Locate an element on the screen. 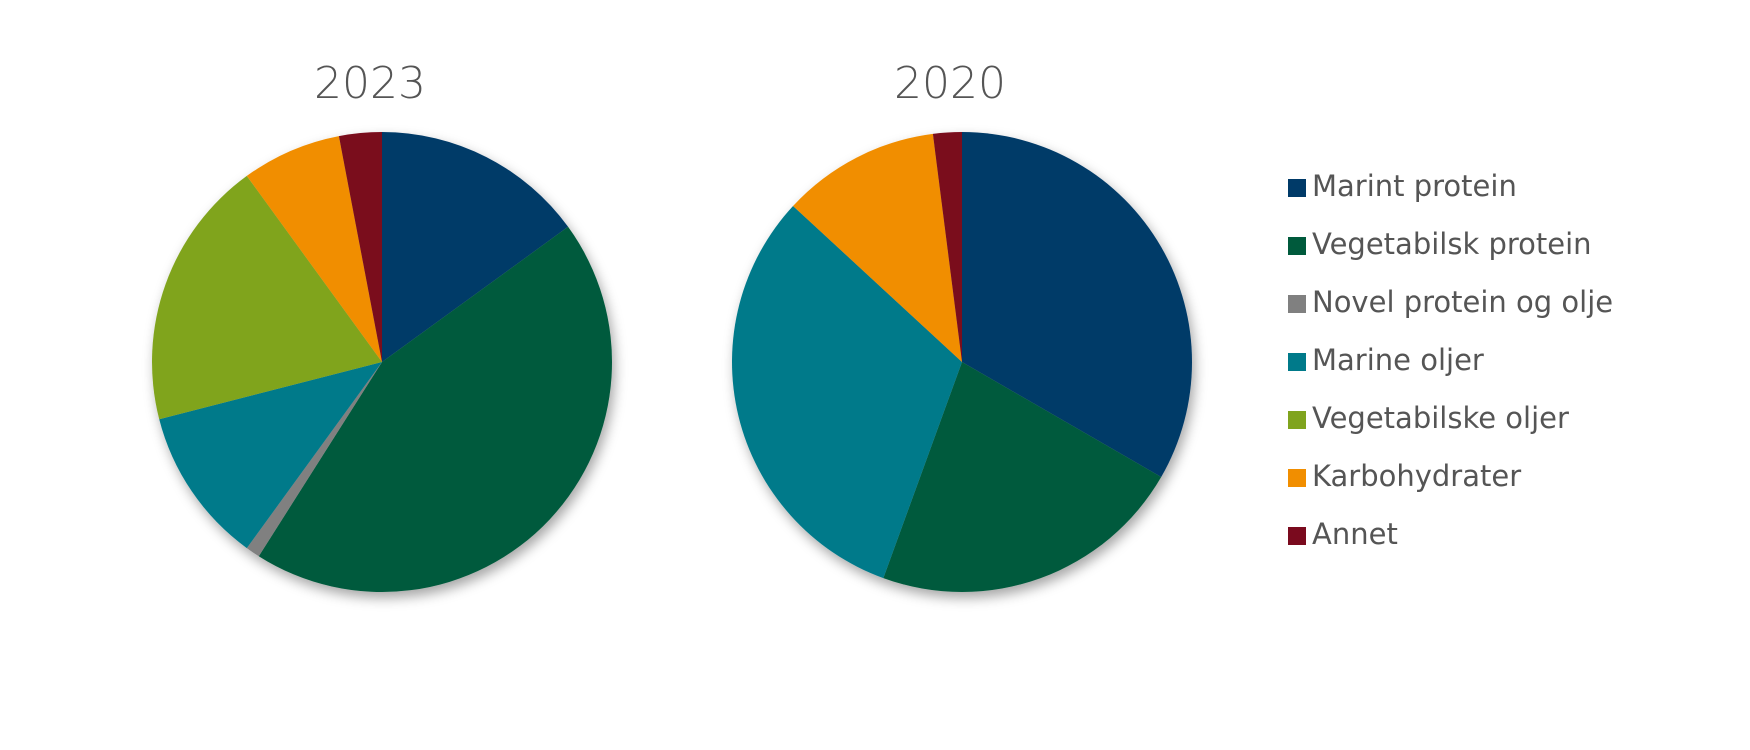 The image size is (1750, 750). legend-label: Vegetabilske oljer is located at coordinates (1440, 418).